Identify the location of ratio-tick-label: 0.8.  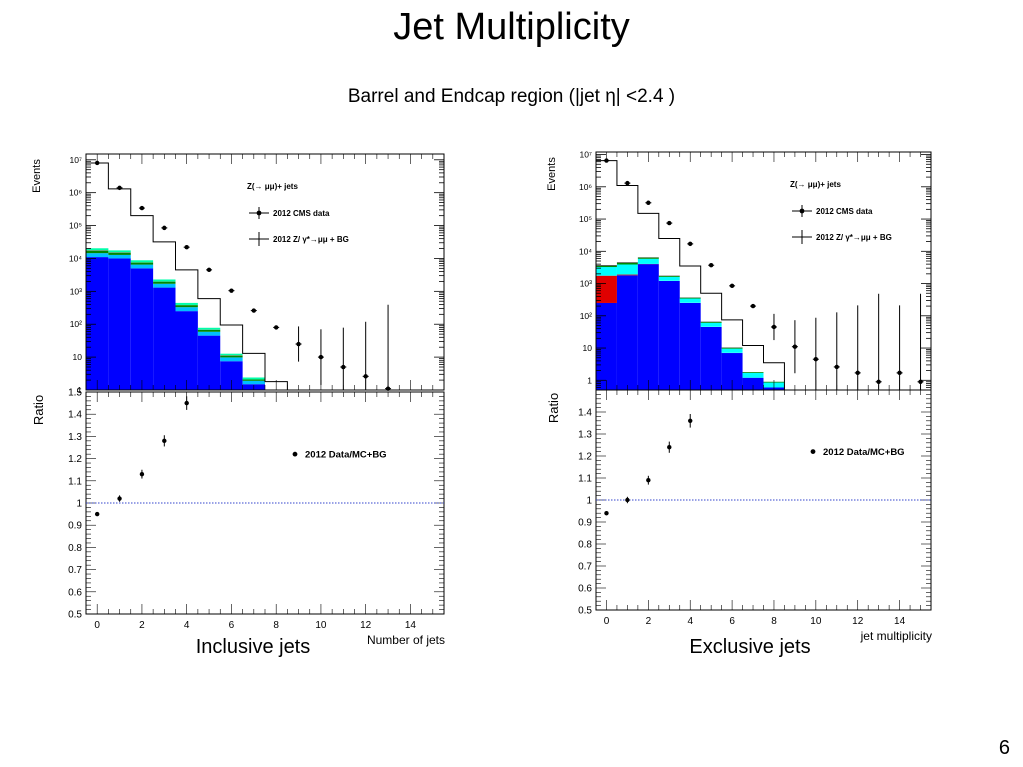
(75, 548).